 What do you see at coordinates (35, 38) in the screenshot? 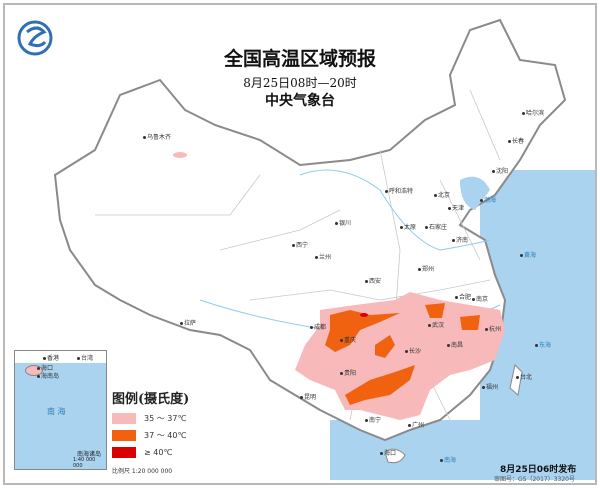
I see `cma-logo` at bounding box center [35, 38].